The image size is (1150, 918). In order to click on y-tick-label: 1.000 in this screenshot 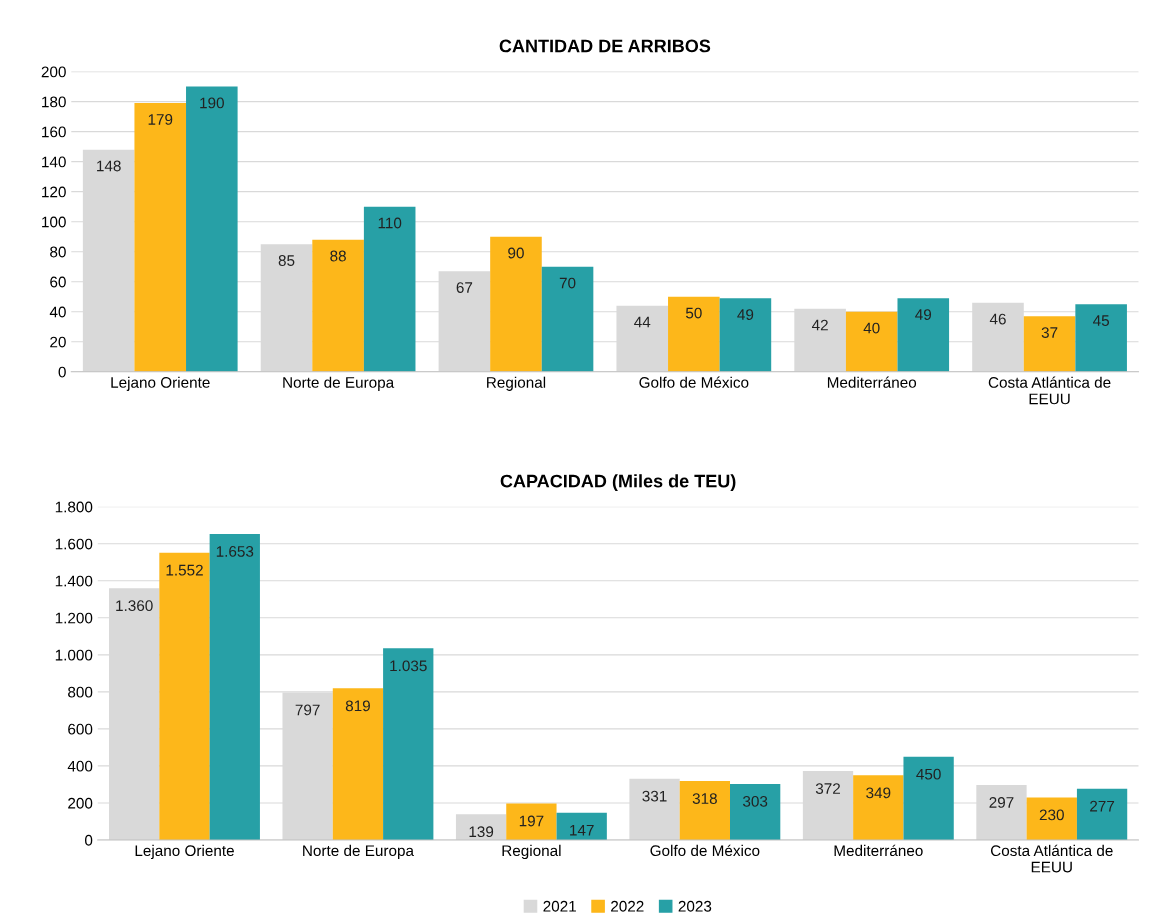, I will do `click(74, 655)`.